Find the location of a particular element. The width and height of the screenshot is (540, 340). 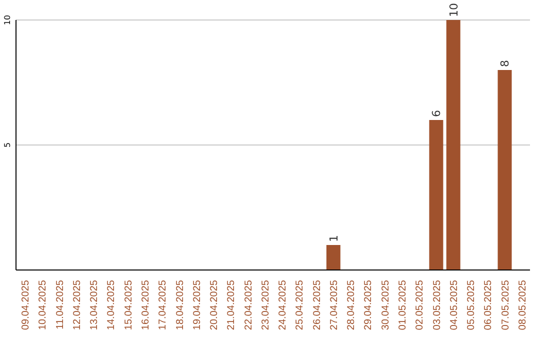

data-label: 1 is located at coordinates (333, 238).